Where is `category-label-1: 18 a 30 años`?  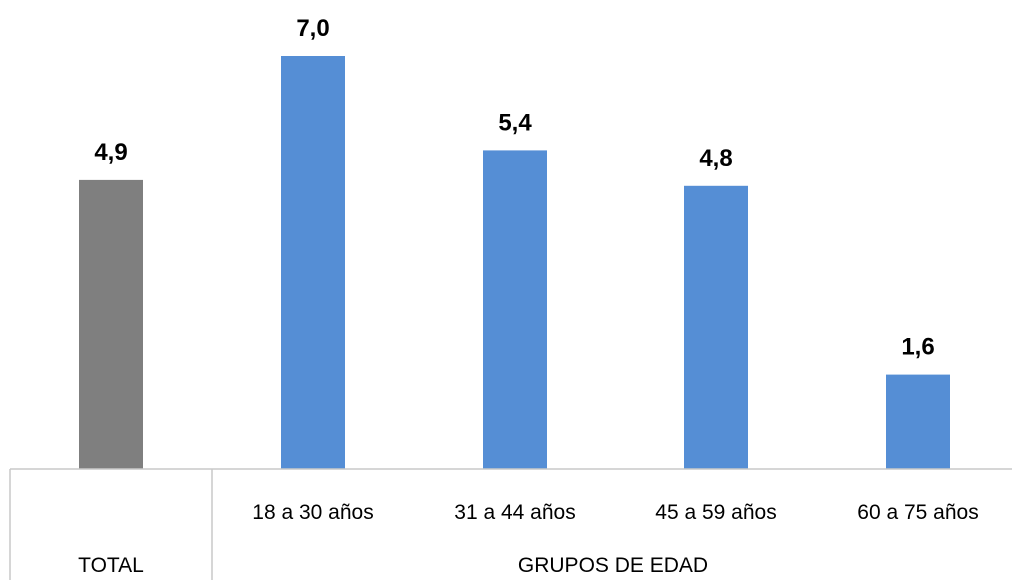 category-label-1: 18 a 30 años is located at coordinates (312, 512).